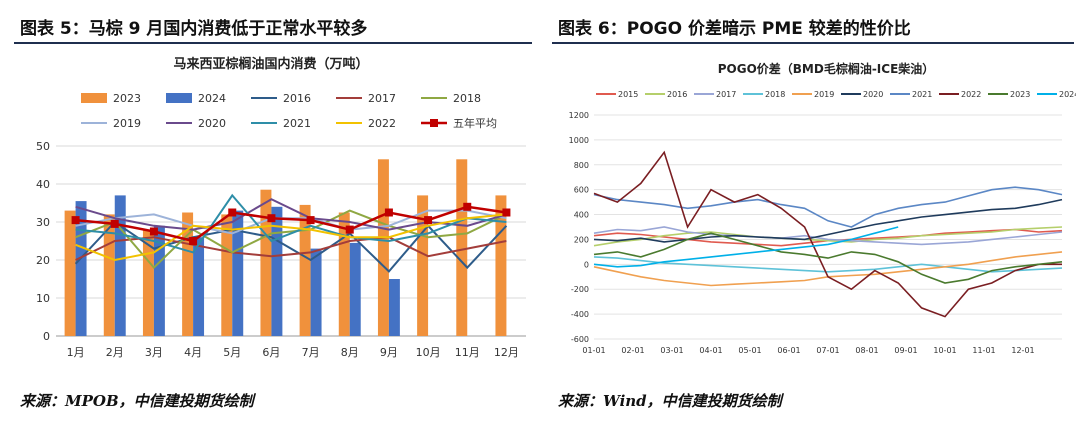  What do you see at coordinates (710, 350) in the screenshot?
I see `x-tick-label: 04-01` at bounding box center [710, 350].